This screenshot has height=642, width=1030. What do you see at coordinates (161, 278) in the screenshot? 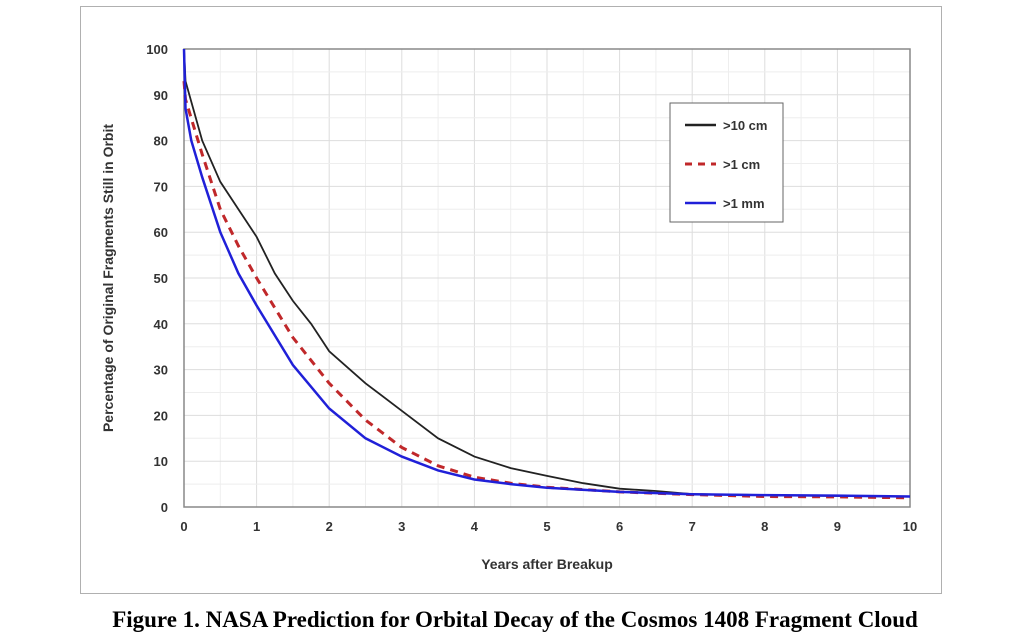
I see `y-tick-label: 50` at bounding box center [161, 278].